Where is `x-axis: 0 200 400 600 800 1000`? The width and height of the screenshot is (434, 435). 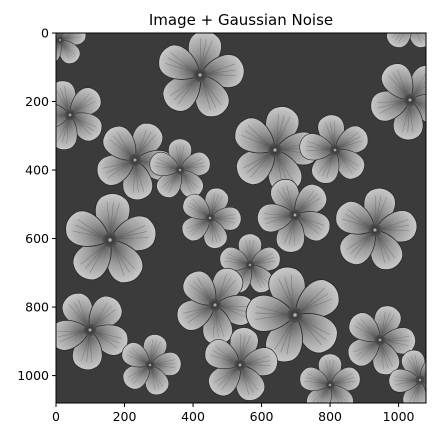
x-axis: 0 200 400 600 800 1000 is located at coordinates (233, 413).